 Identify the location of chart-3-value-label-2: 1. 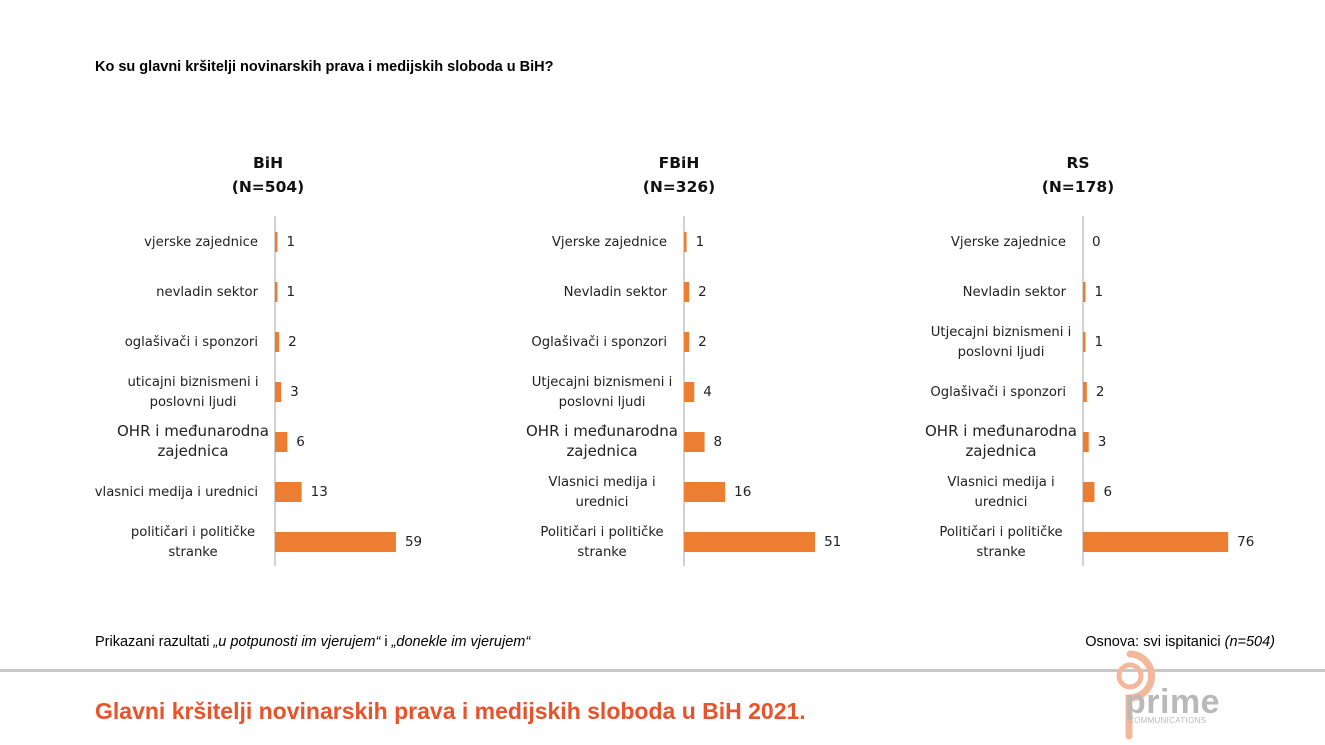
(1099, 292).